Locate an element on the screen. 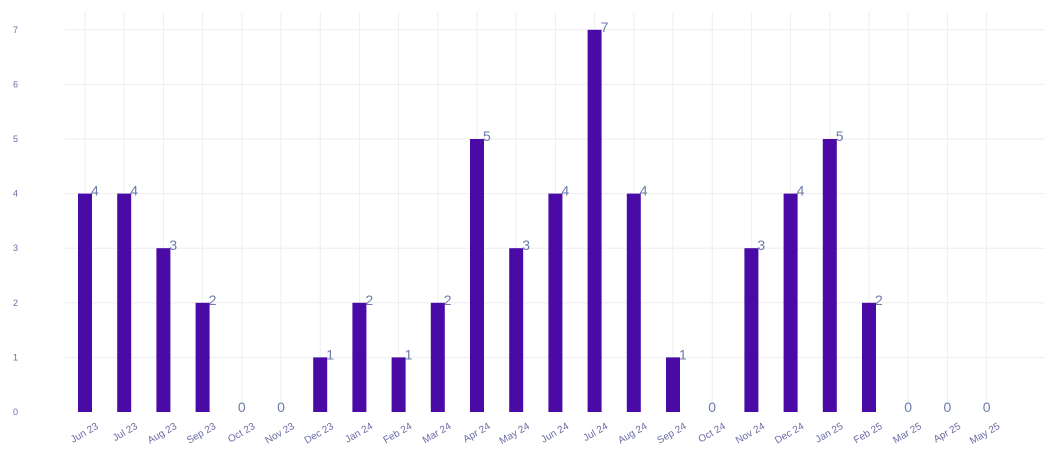 This screenshot has height=470, width=1052. x-tick-label: Aug 23 is located at coordinates (162, 434).